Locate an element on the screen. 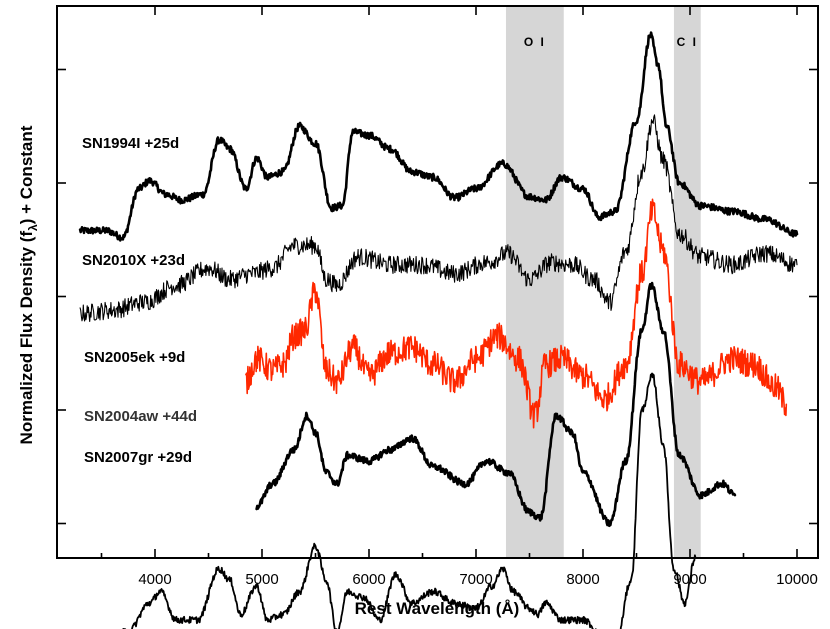 The height and width of the screenshot is (629, 830). y-axis-title: Normalized Flux Density (fλ) + Constant is located at coordinates (28, 284).